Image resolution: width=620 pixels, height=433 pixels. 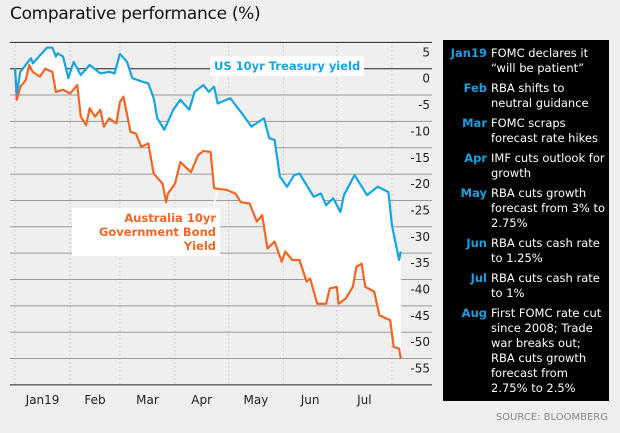 I want to click on x-tick-label: Feb, so click(x=94, y=400).